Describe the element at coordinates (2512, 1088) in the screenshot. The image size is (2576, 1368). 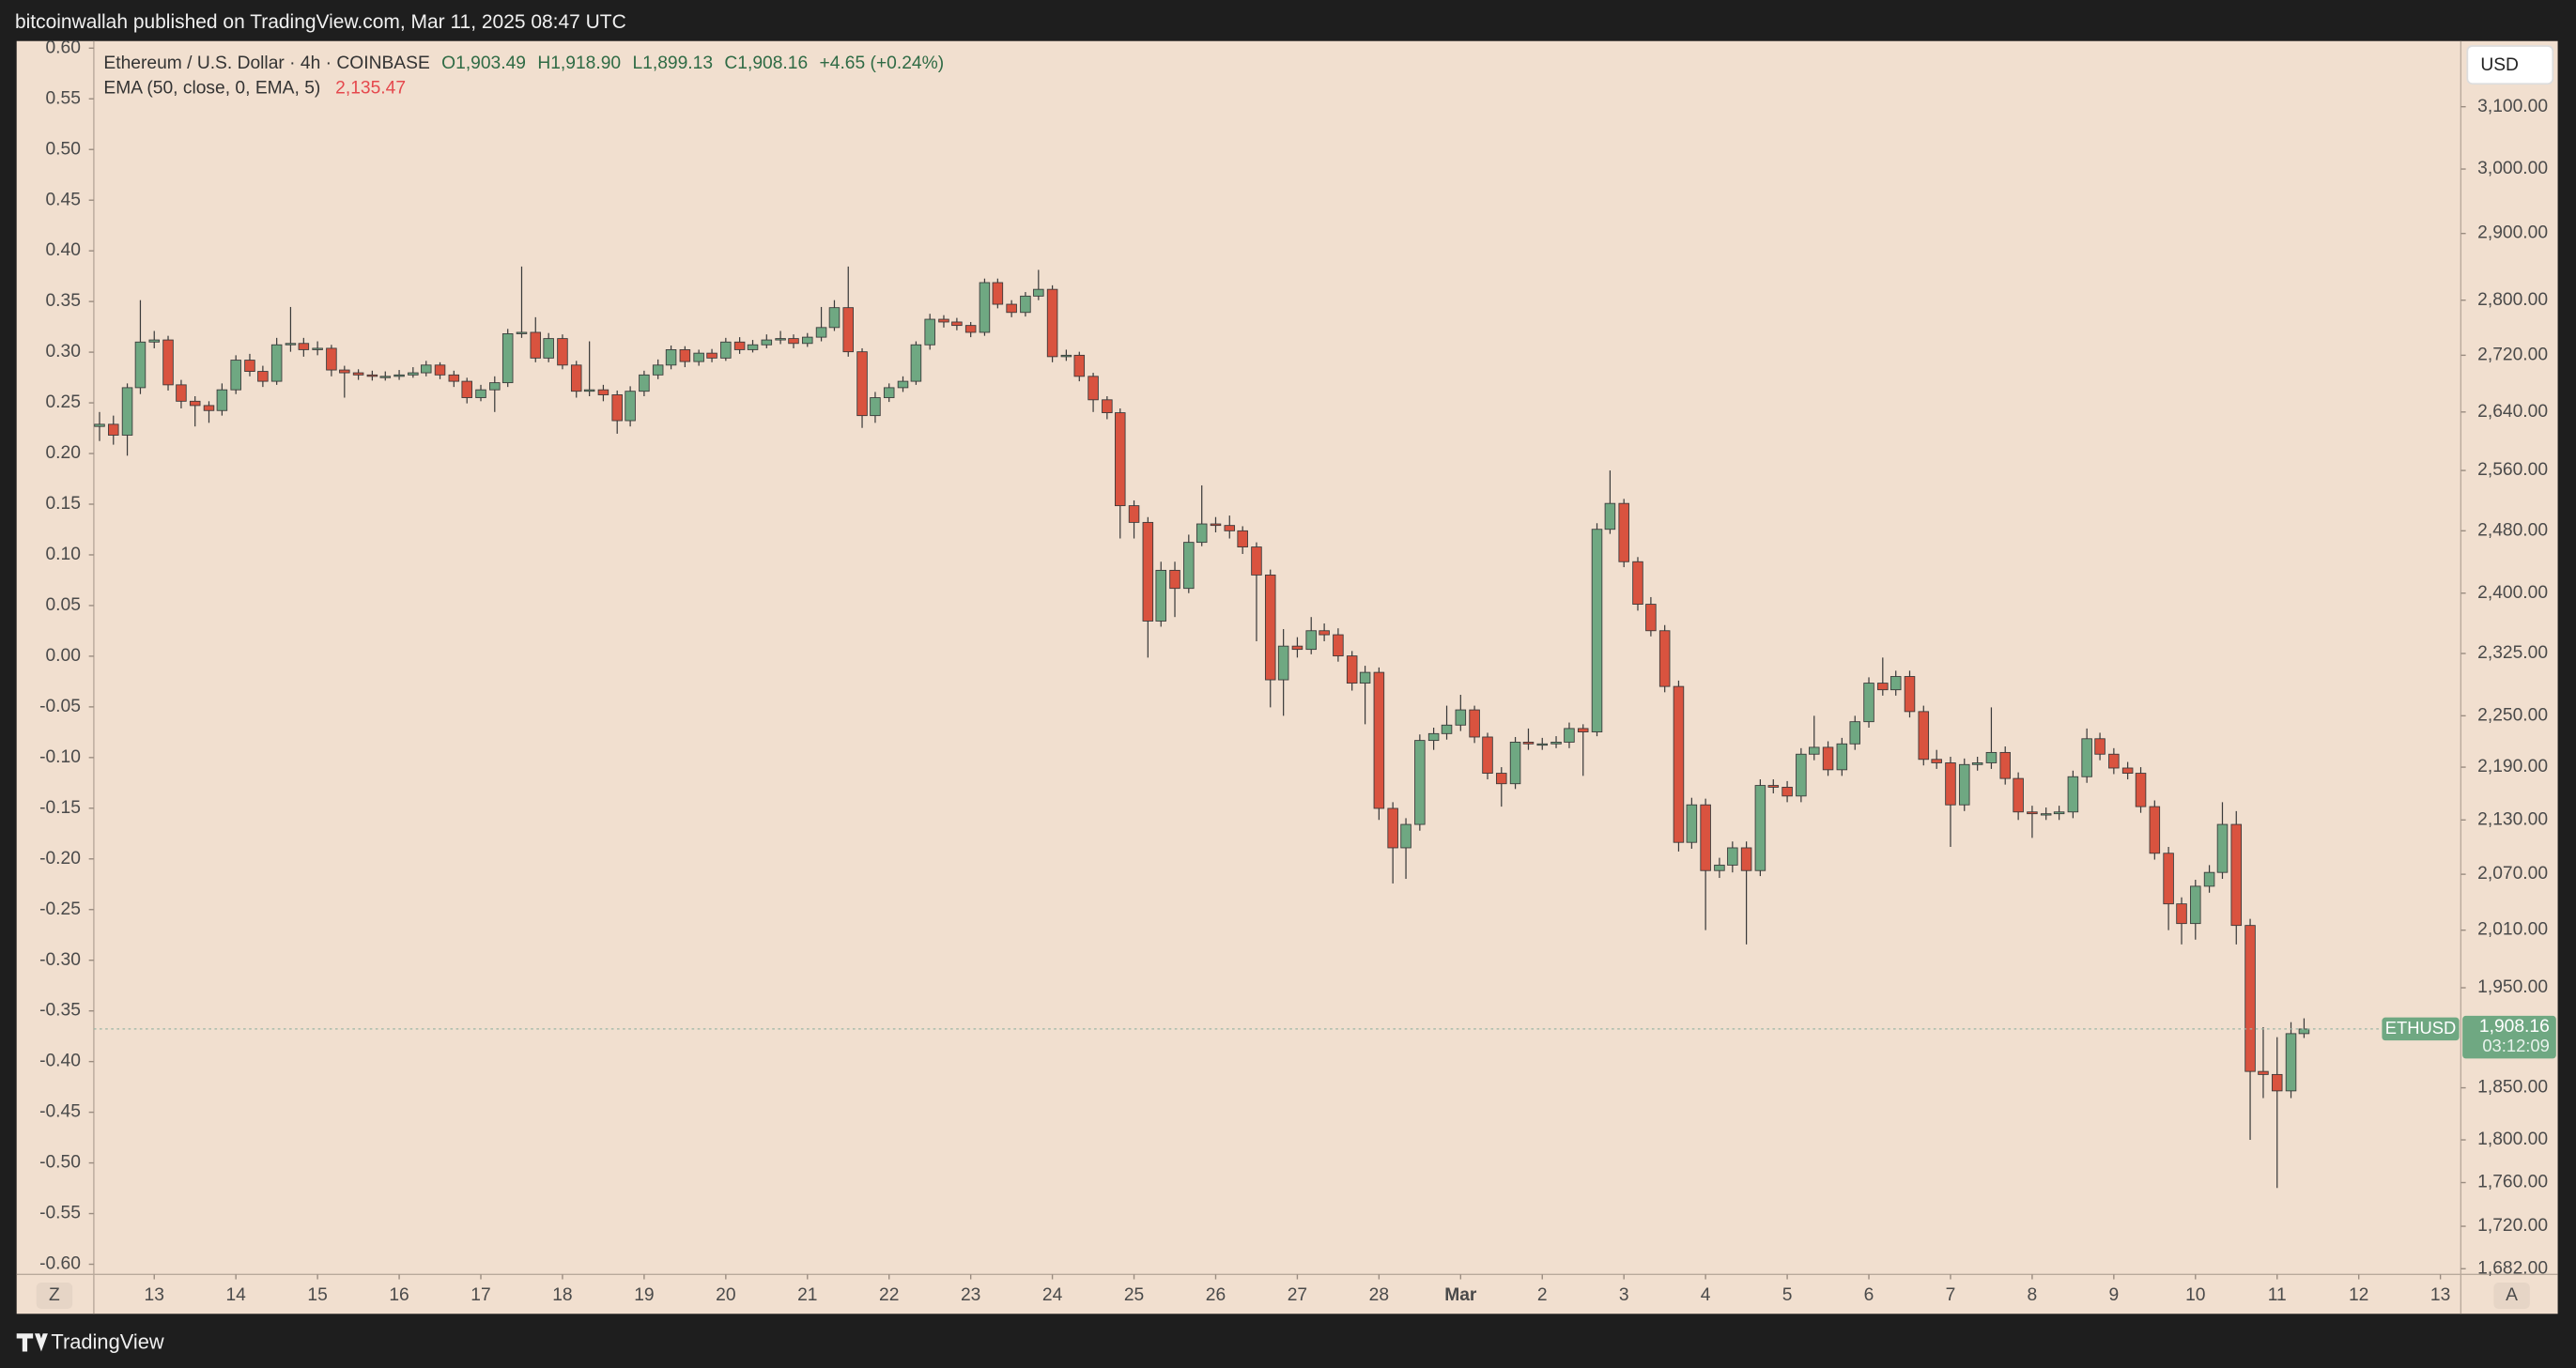
I see `y-tick-label: 1,850.00` at that location.